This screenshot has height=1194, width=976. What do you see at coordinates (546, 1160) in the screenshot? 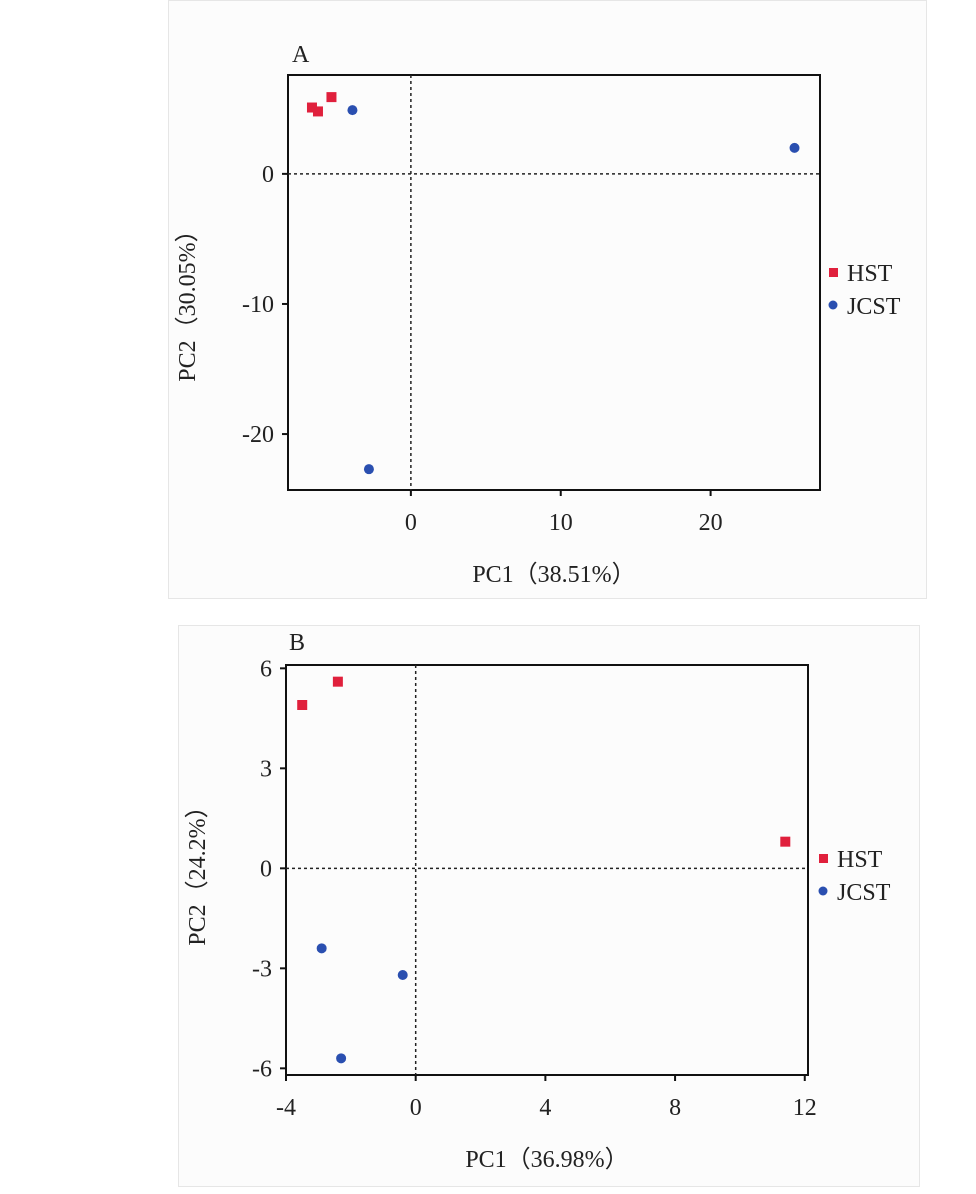
I see `x-axis-label: PC1（36.98%）` at bounding box center [546, 1160].